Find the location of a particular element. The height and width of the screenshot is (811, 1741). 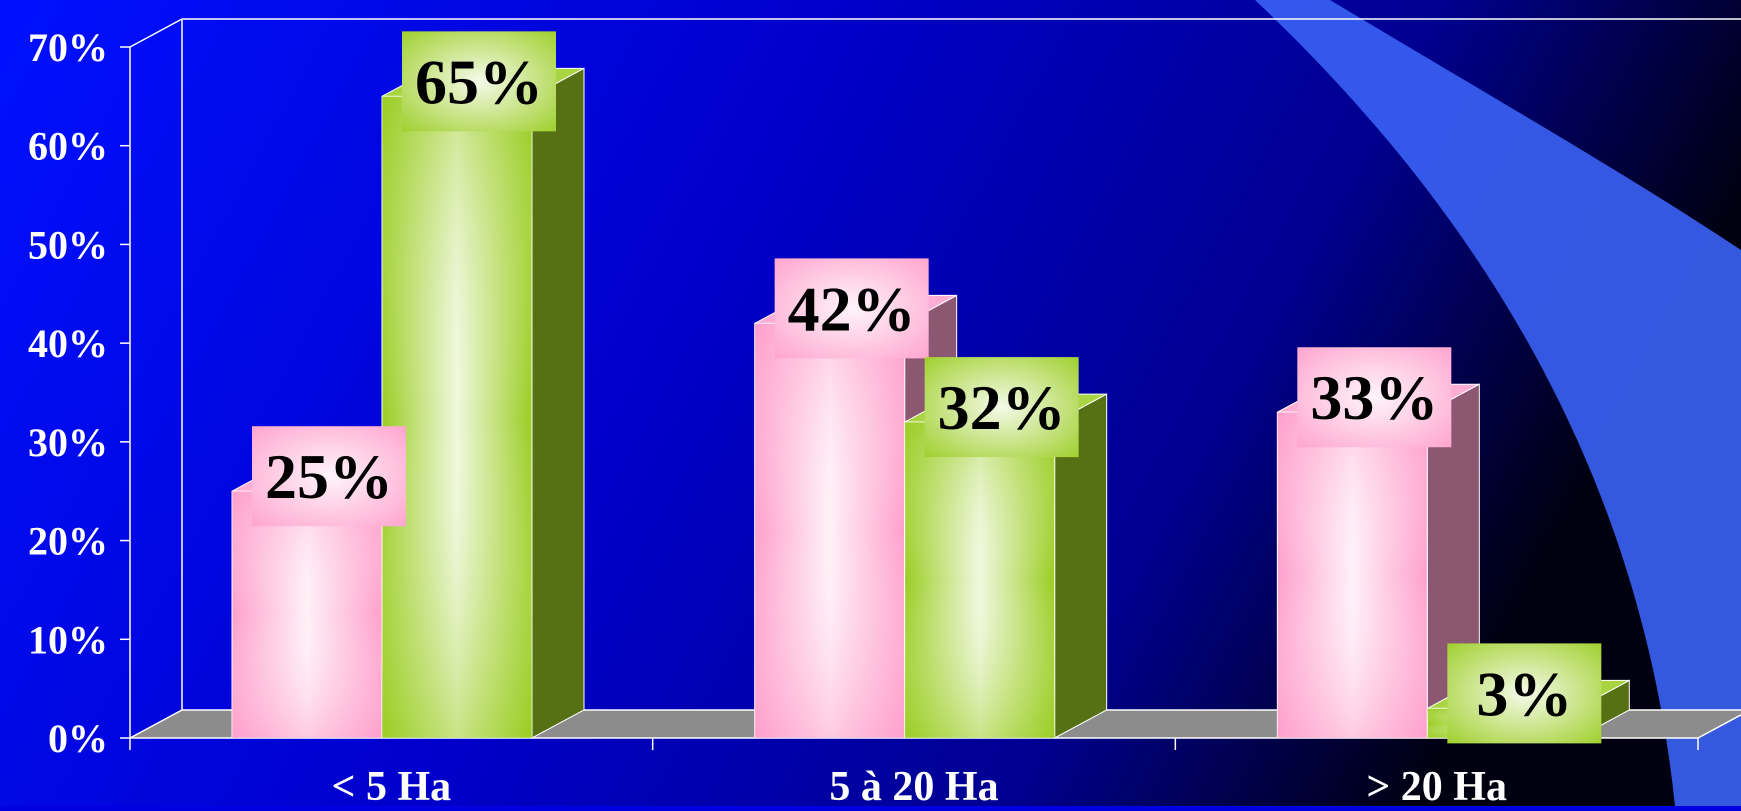

y-tick-label: 0% is located at coordinates (78, 738).